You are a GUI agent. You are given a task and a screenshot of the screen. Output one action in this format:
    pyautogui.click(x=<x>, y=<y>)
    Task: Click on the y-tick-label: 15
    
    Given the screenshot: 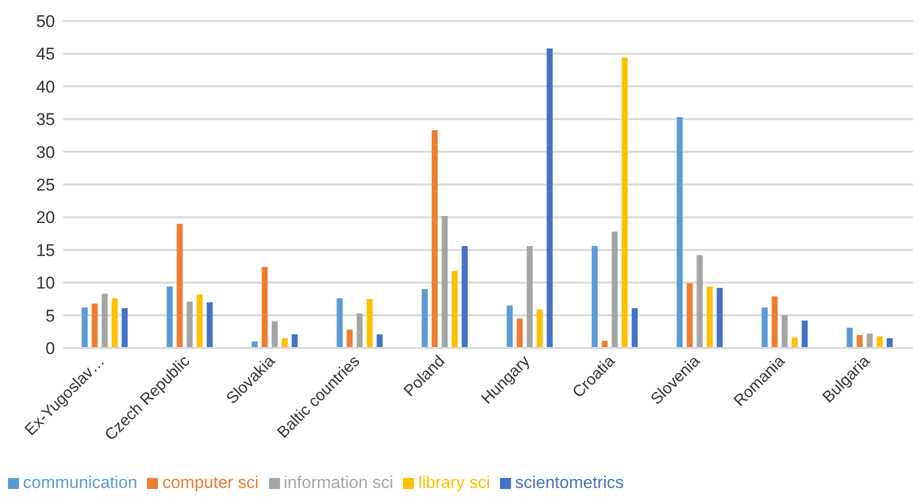 What is the action you would take?
    pyautogui.click(x=45, y=250)
    